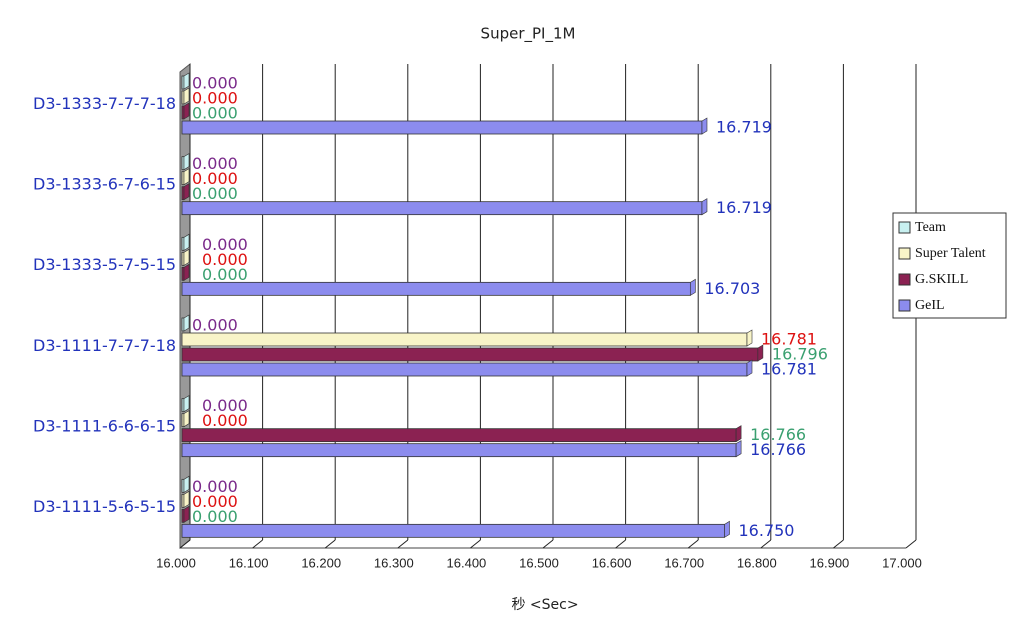 This screenshot has width=1024, height=617. I want to click on y-tick-label: D3-1333-6-7-6-15, so click(104, 184).